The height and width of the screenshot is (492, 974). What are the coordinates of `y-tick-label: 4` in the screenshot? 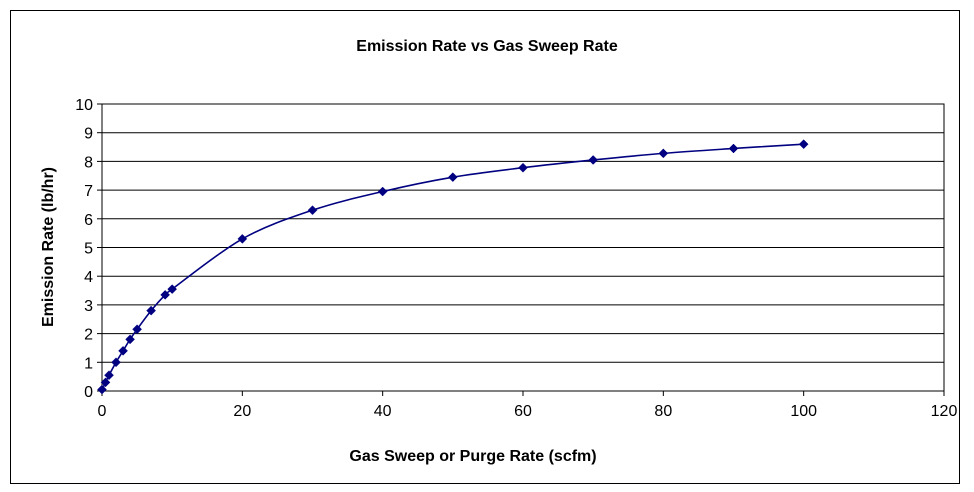 It's located at (88, 277).